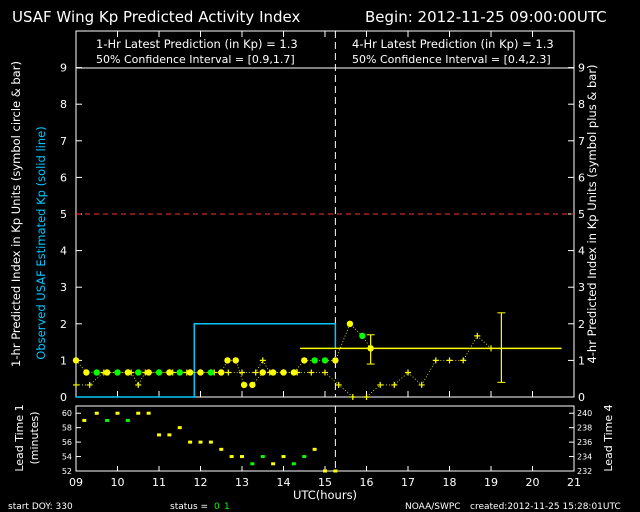 Image resolution: width=640 pixels, height=512 pixels. Describe the element at coordinates (581, 68) in the screenshot. I see `y2-tick-label: 9` at that location.